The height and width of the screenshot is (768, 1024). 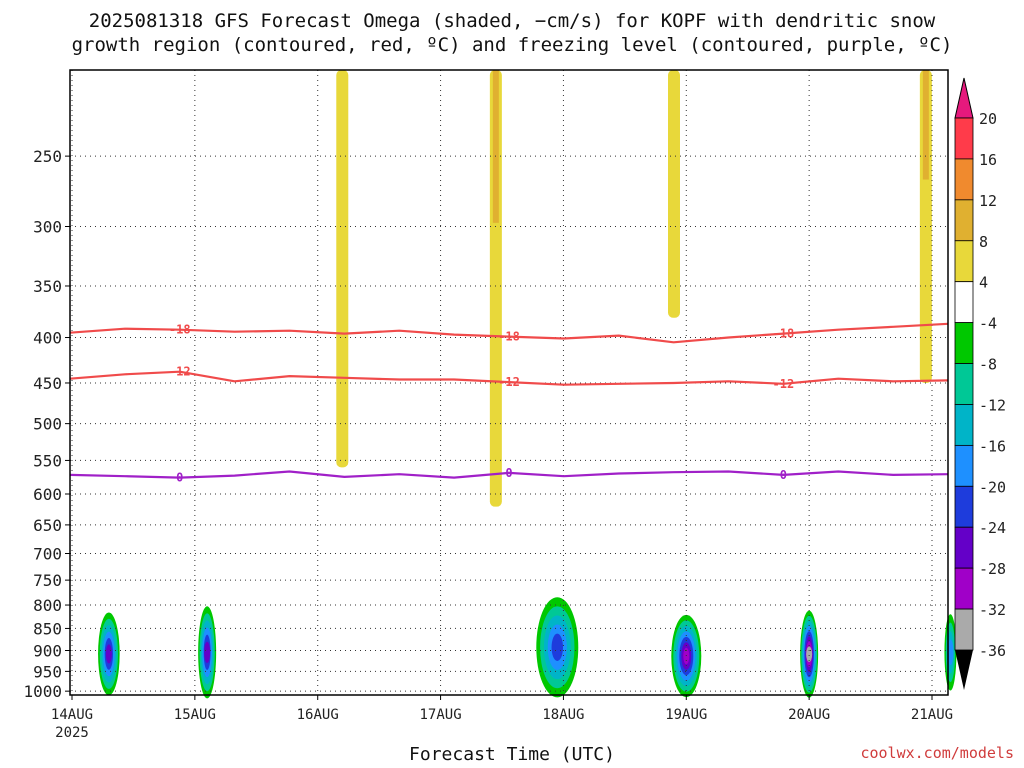 I want to click on y-tick-label-950: 950, so click(x=47, y=671).